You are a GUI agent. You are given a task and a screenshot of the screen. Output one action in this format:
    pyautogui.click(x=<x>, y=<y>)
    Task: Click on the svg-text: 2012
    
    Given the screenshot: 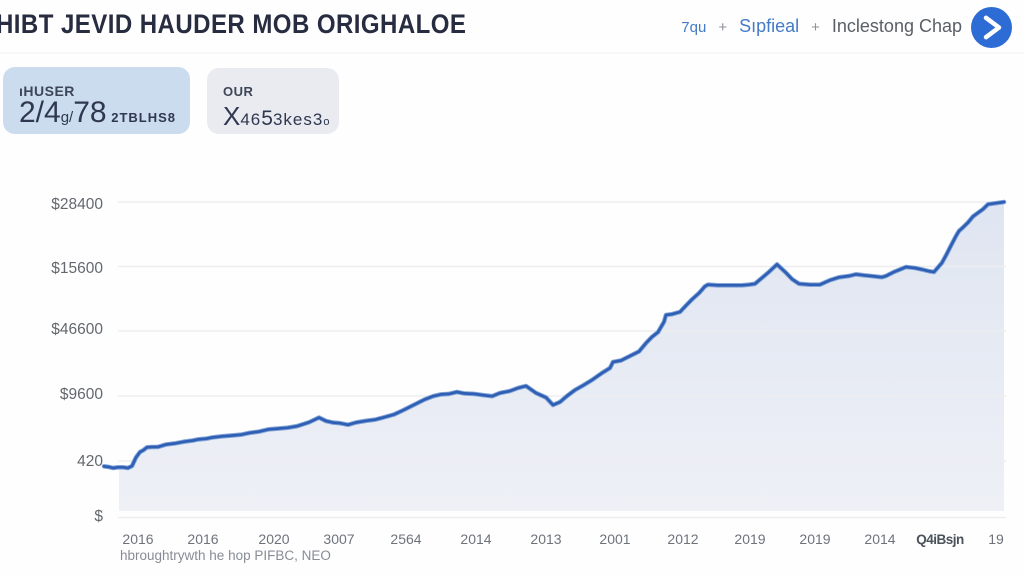 What is the action you would take?
    pyautogui.click(x=682, y=539)
    